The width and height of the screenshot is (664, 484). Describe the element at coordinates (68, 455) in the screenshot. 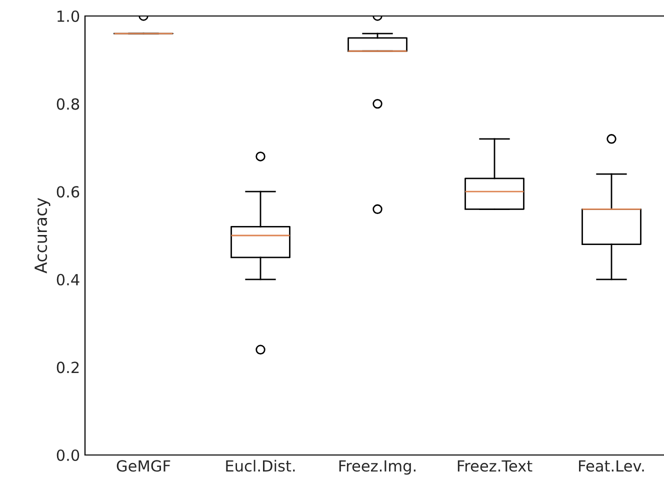

I see `y-tick-label: 0.0` at that location.